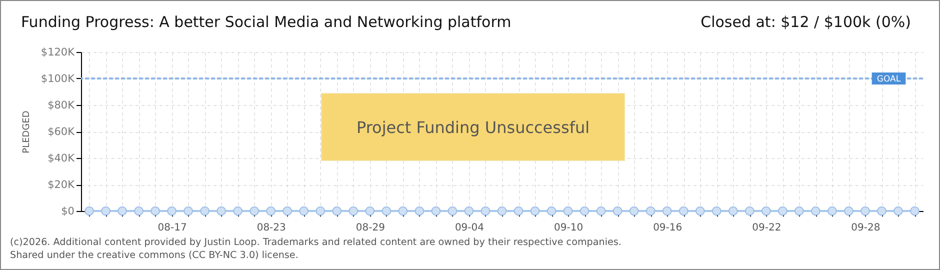 The image size is (940, 270). I want to click on y-tick-label: $0, so click(67, 212).